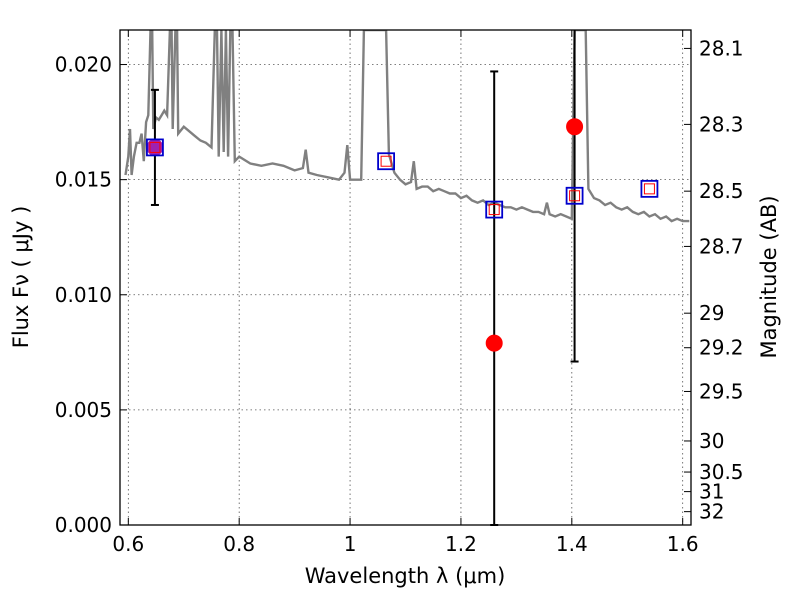 This screenshot has width=800, height=600. Describe the element at coordinates (402, 178) in the screenshot. I see `synthetic-points-layer` at that location.